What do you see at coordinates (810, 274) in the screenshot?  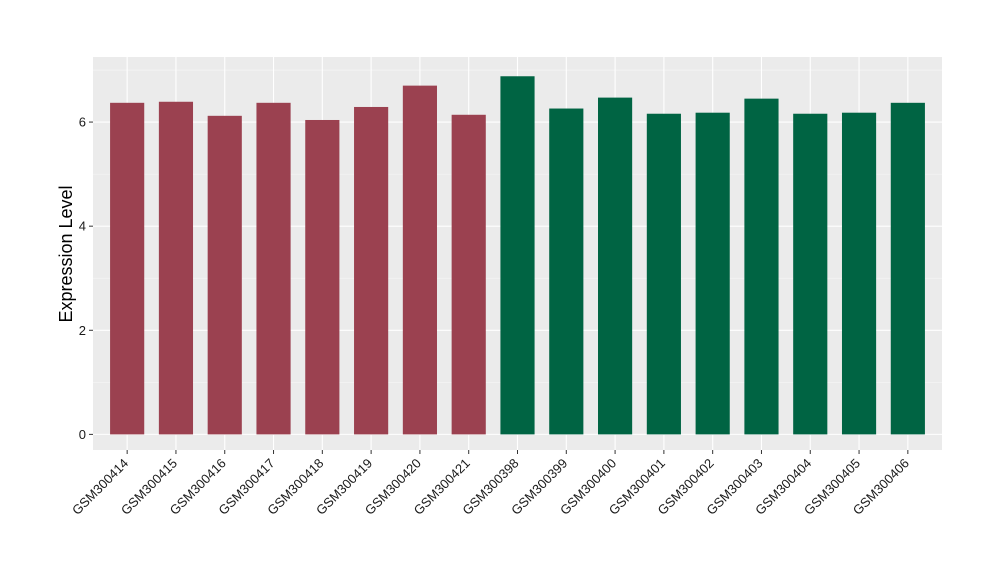 I see `bar-gsm300404` at bounding box center [810, 274].